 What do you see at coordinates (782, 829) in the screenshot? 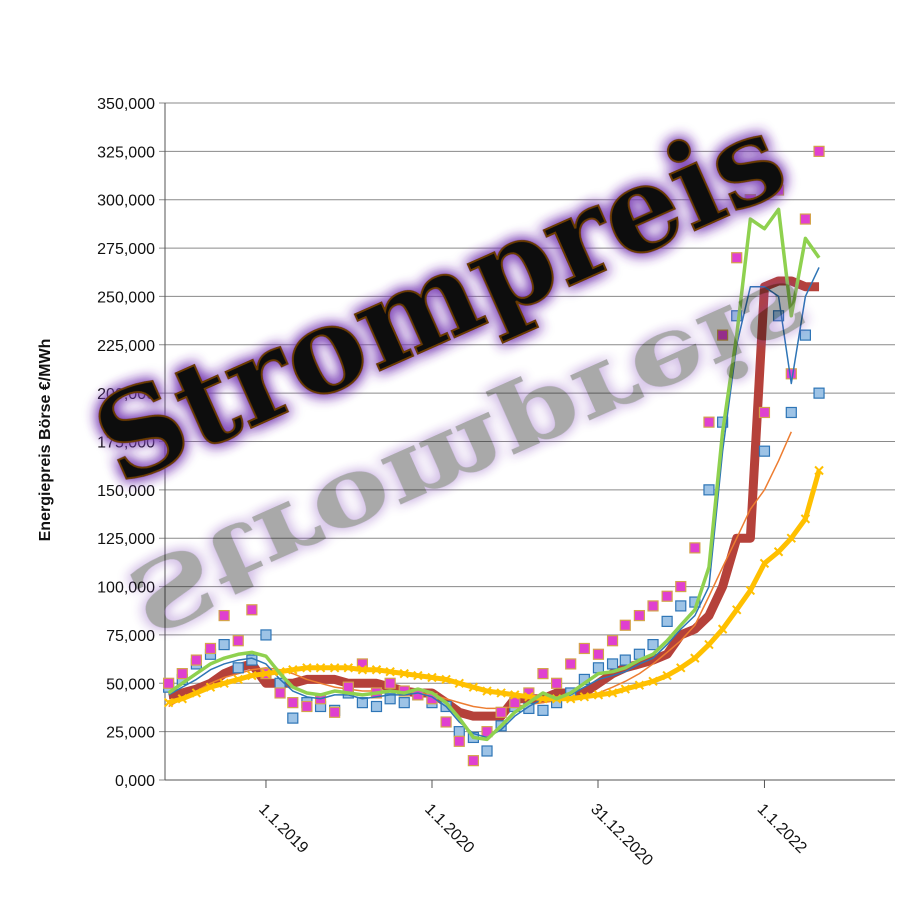
I see `x-tick-label: 1.1.2022` at bounding box center [782, 829].